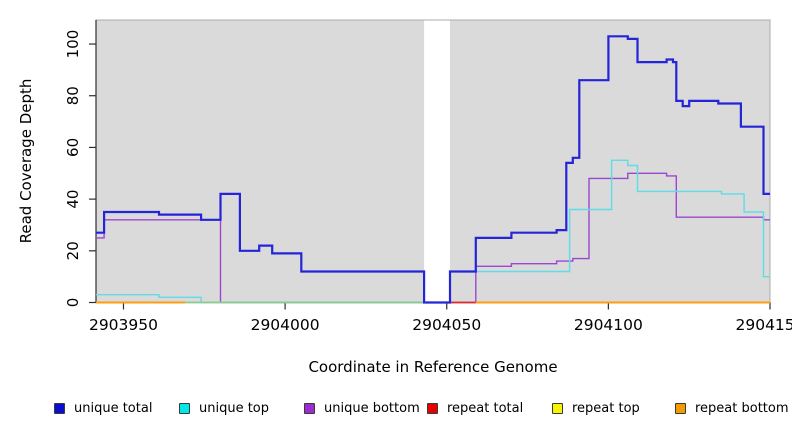  I want to click on y-axis-title: Read Coverage Depth, so click(26, 161).